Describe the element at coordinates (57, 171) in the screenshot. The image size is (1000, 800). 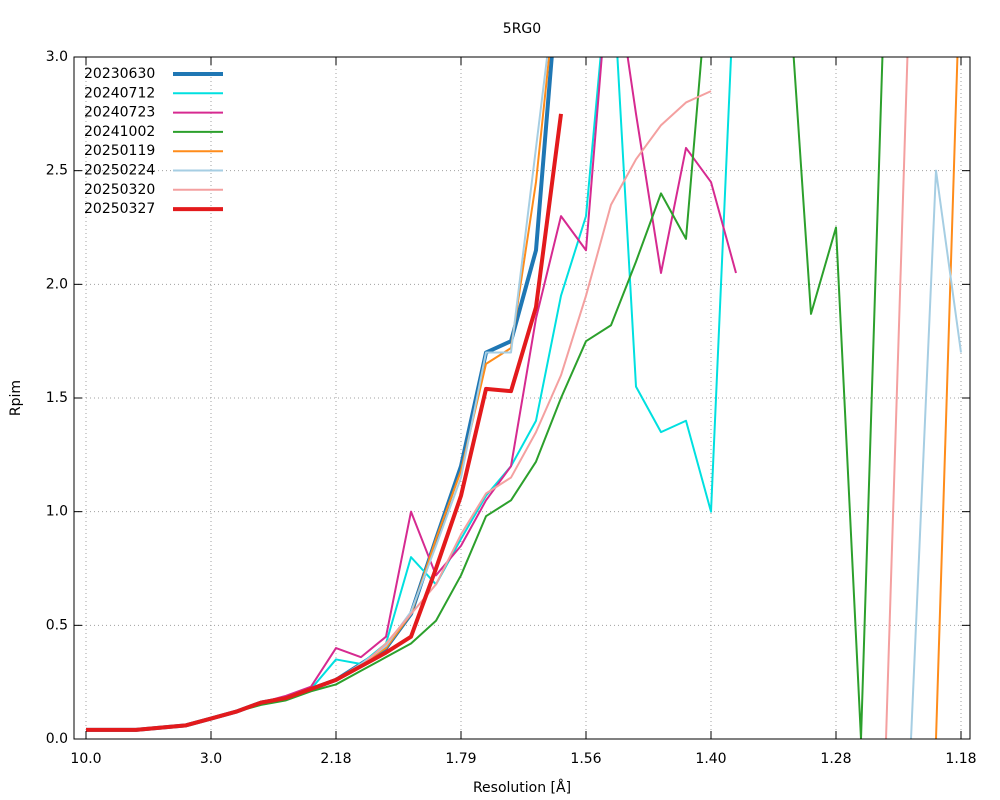
I see `y-tick-label: 2.5` at that location.